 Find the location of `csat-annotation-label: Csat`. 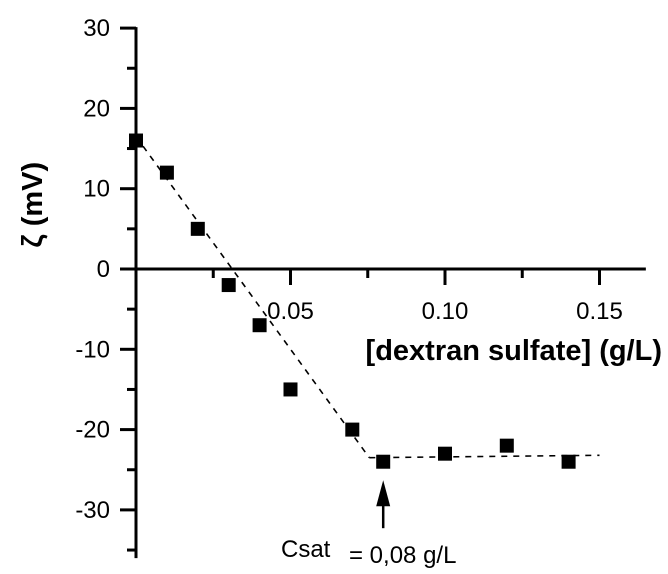

csat-annotation-label: Csat is located at coordinates (306, 549).